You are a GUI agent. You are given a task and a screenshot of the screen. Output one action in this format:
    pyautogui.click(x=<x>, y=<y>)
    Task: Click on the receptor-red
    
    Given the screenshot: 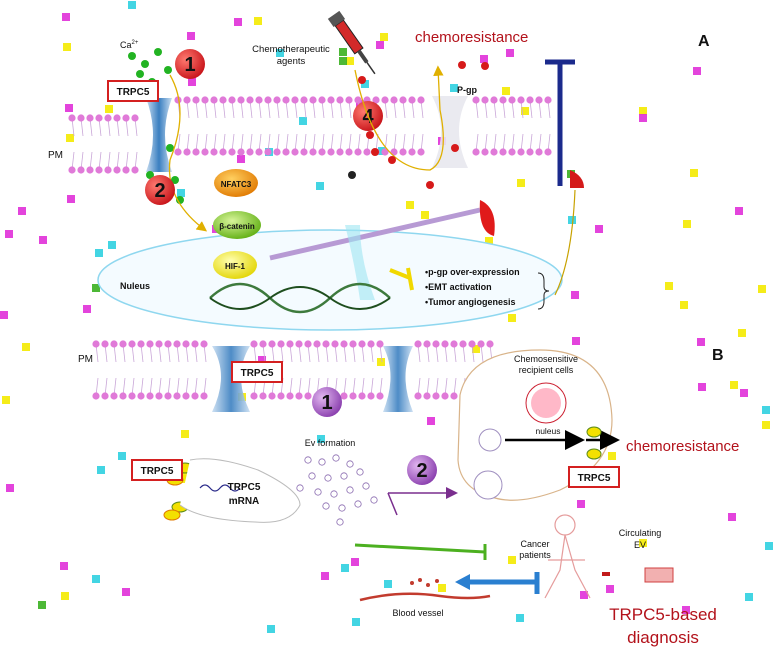 What is the action you would take?
    pyautogui.click(x=577, y=179)
    